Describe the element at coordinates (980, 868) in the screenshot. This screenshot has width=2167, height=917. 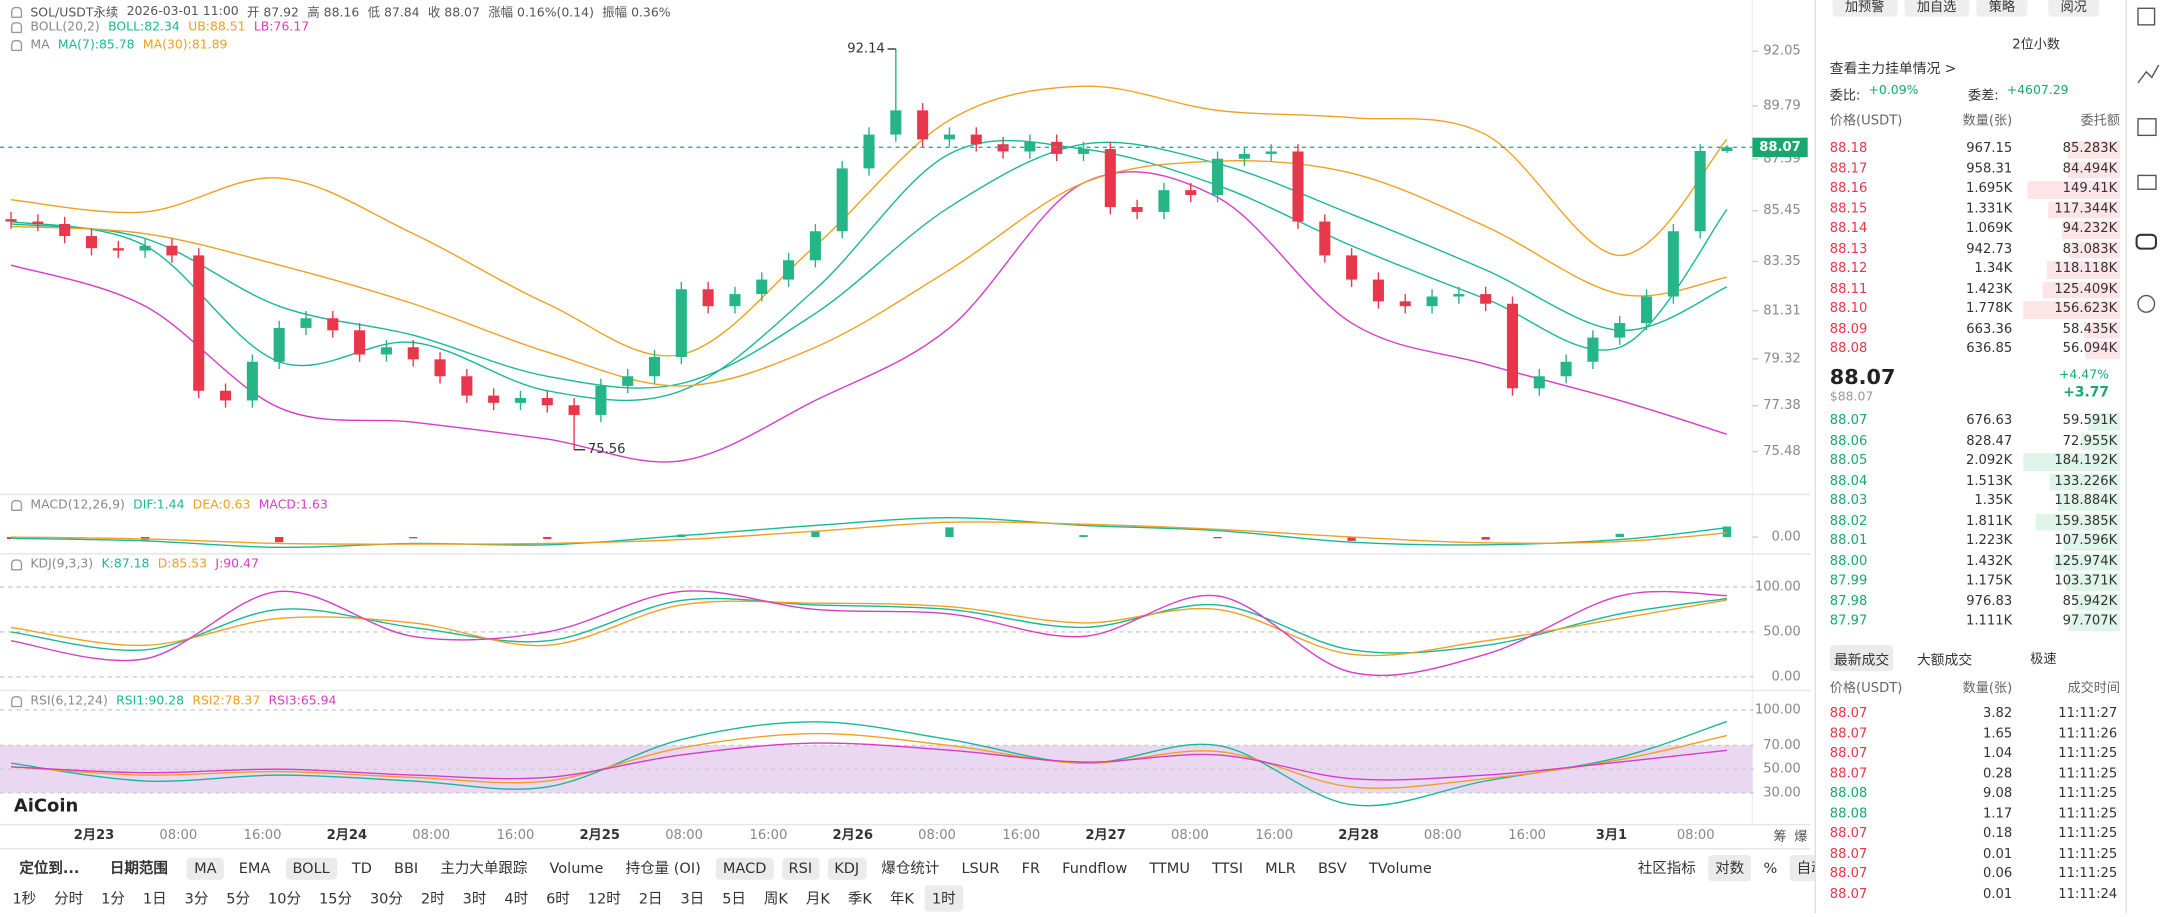
I see `toolbar-button: LSUR` at that location.